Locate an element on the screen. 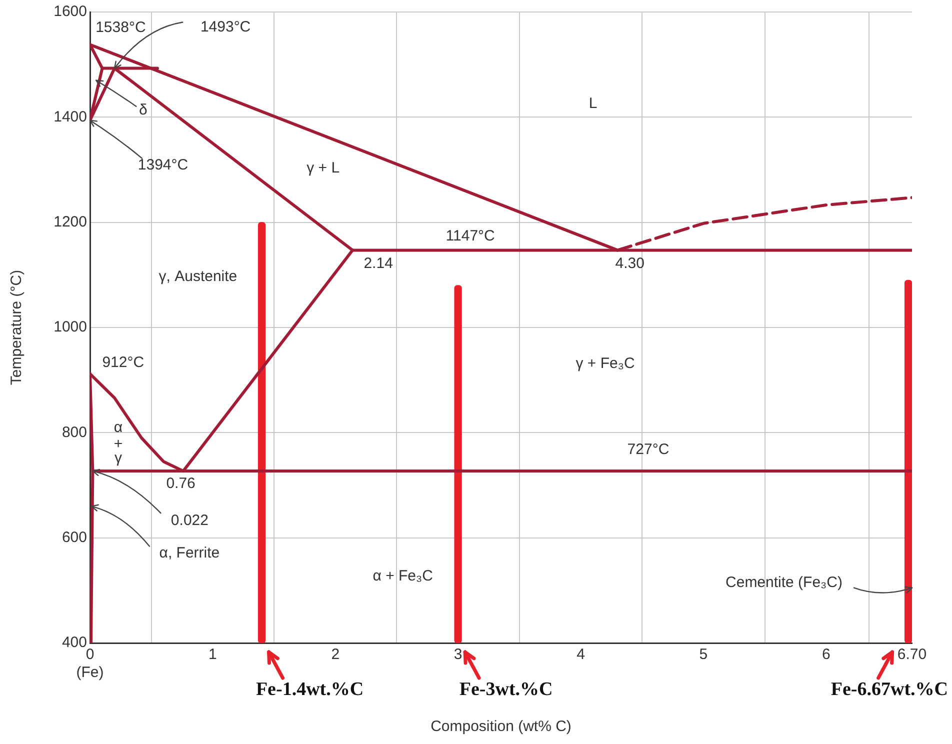 This screenshot has width=952, height=744. annotation: 727°C is located at coordinates (648, 449).